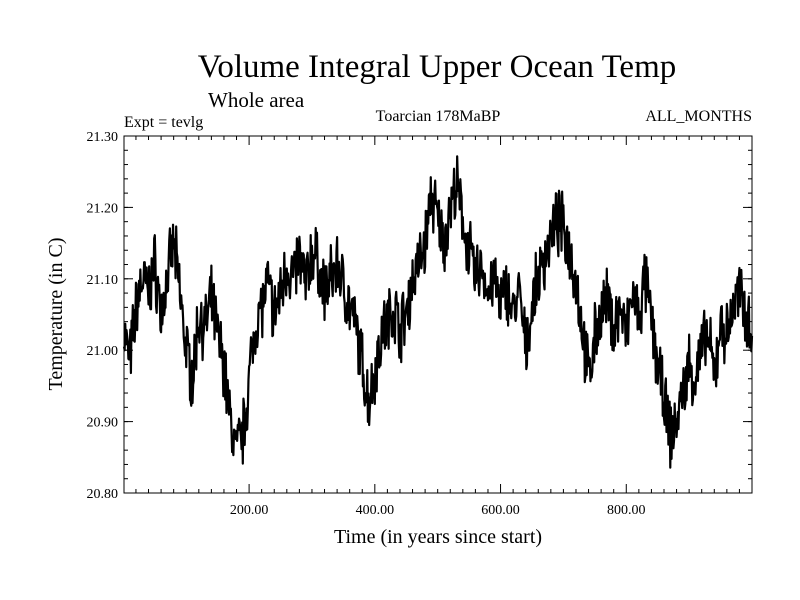 This screenshot has width=800, height=600. Describe the element at coordinates (438, 537) in the screenshot. I see `x-axis-label: Time (in years since start)` at that location.